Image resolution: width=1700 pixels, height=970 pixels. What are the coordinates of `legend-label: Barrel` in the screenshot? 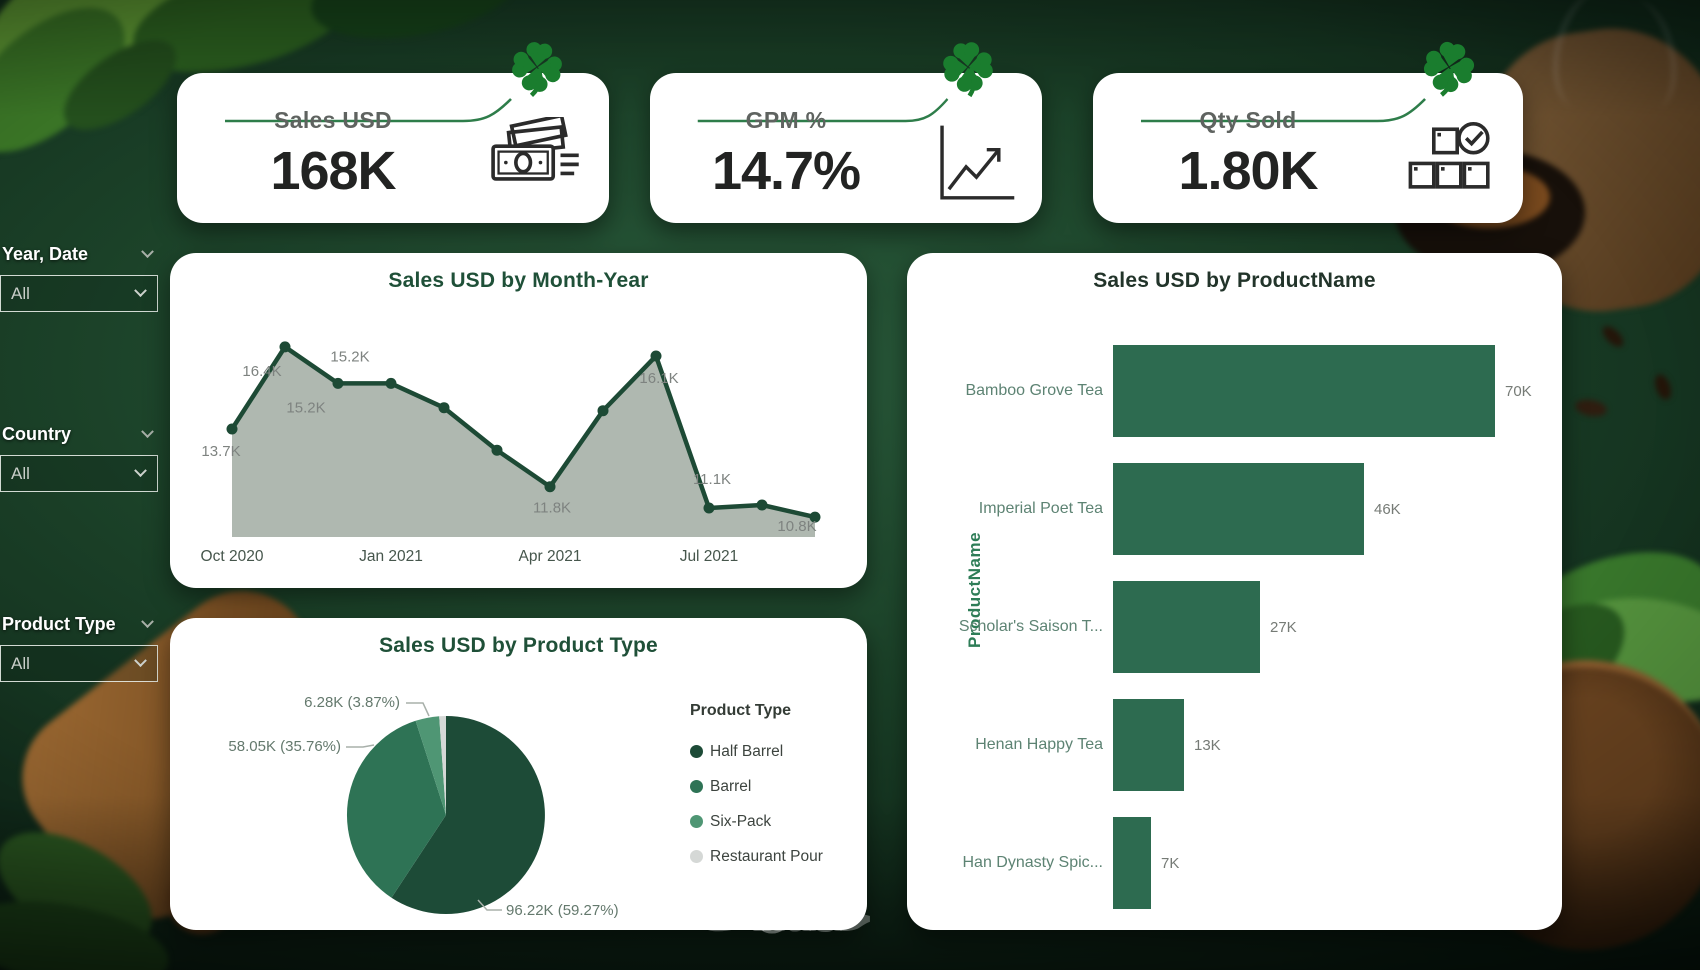 It's located at (731, 786).